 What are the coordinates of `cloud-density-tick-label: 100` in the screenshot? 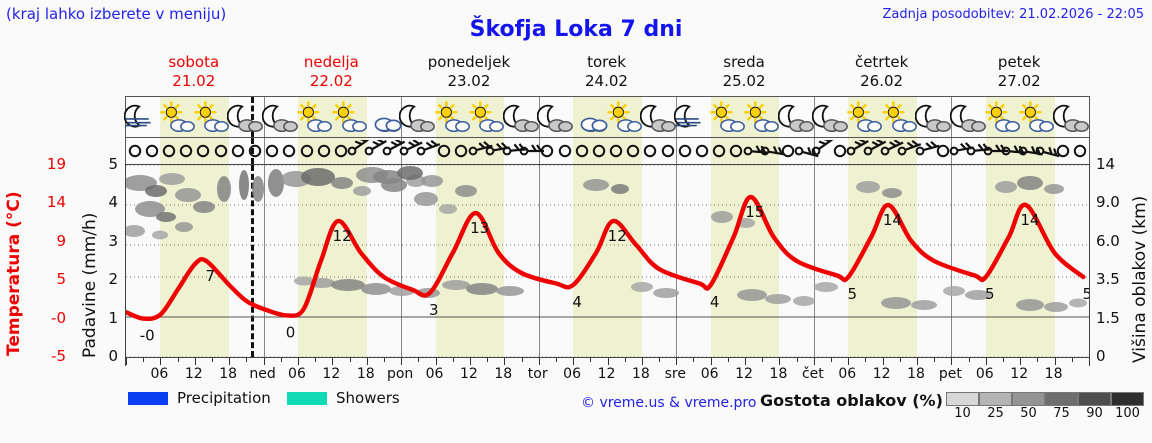 It's located at (1127, 413).